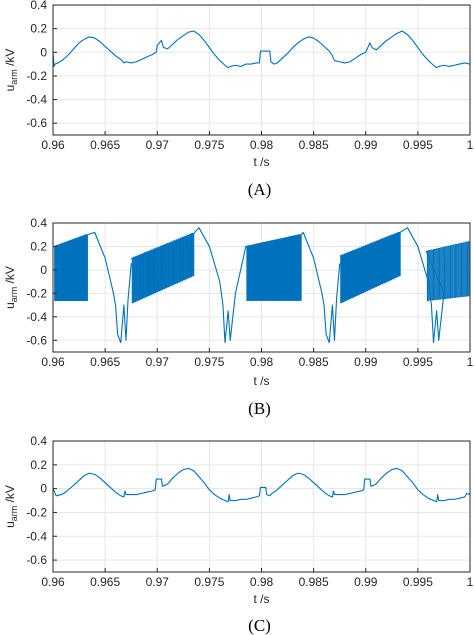 The height and width of the screenshot is (635, 474). I want to click on panel-caption: (B), so click(259, 408).